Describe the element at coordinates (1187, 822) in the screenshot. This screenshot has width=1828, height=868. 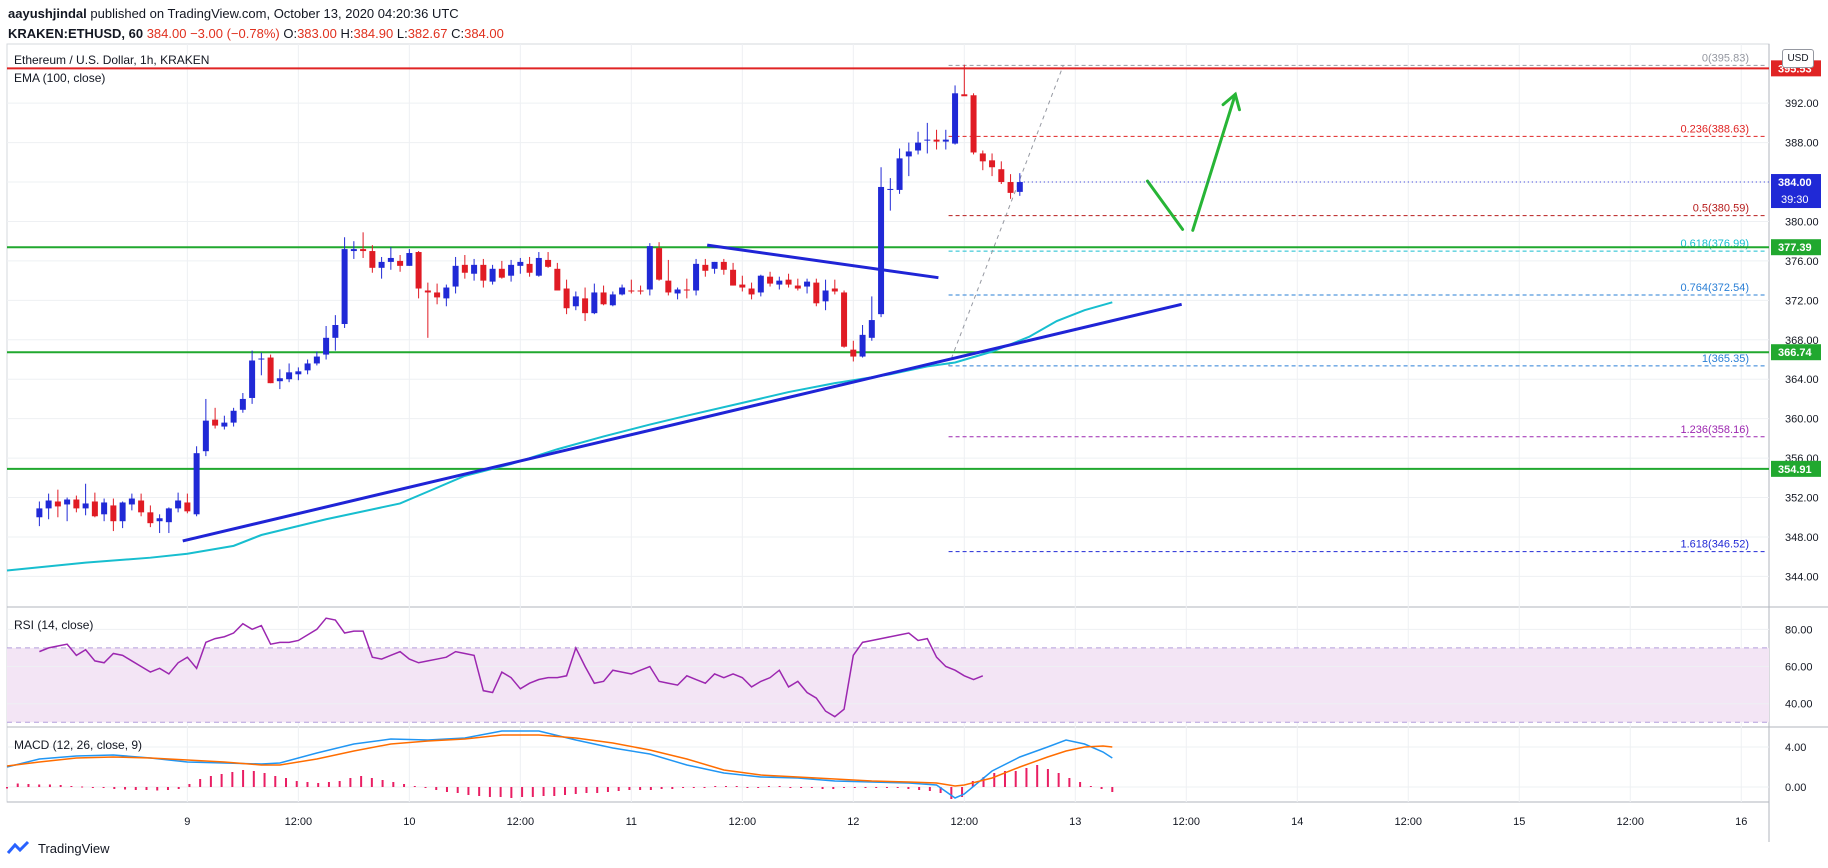
I see `x-tick-label: 12:00` at that location.